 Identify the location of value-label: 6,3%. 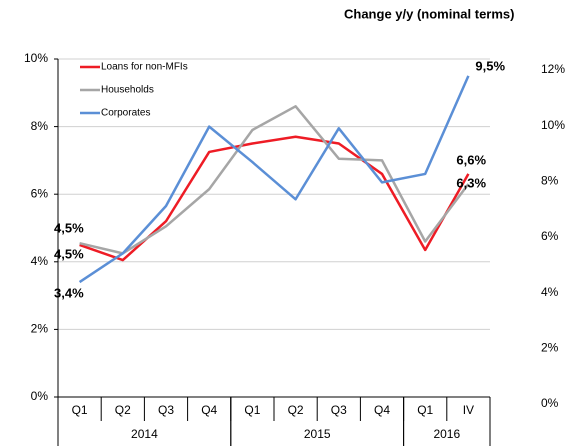
(471, 182).